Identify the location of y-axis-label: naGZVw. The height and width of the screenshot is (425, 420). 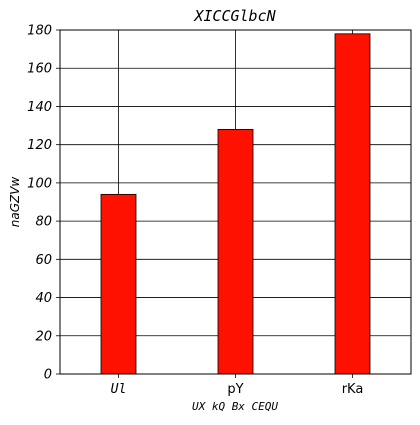
(15, 202).